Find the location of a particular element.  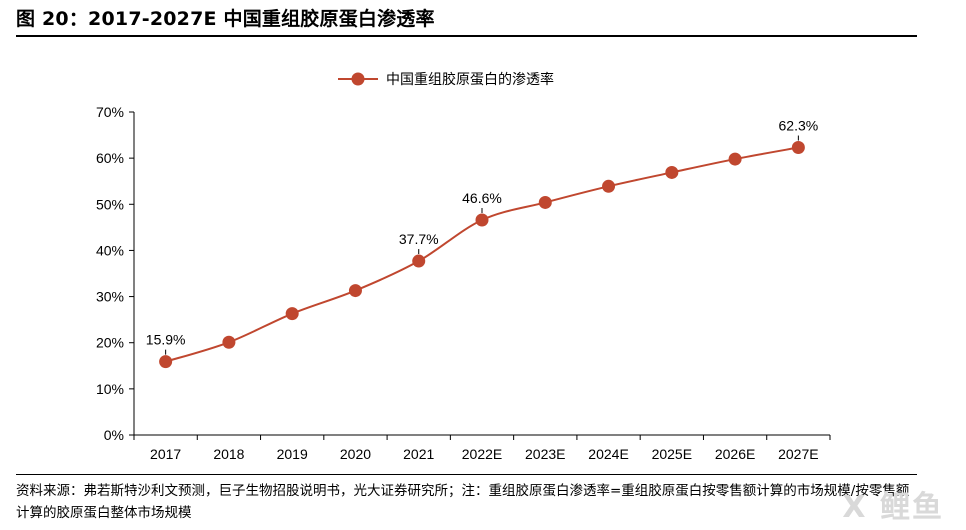

x-tick-label: 2025E is located at coordinates (672, 454).